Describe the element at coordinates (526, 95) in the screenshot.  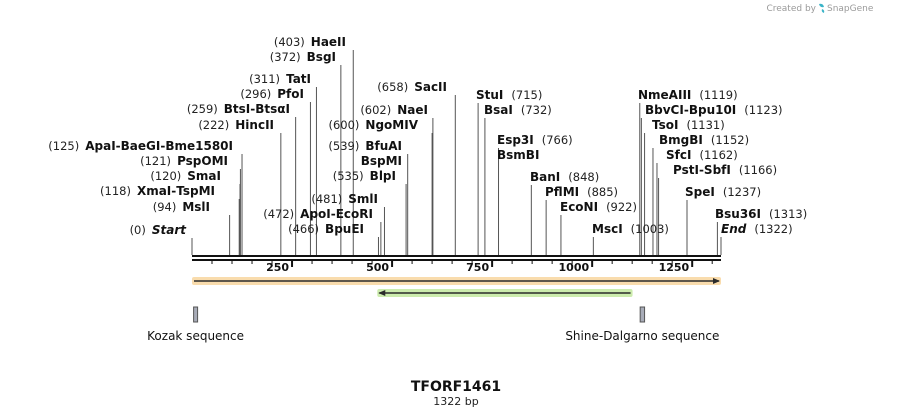
I see `site-position: (715)` at that location.